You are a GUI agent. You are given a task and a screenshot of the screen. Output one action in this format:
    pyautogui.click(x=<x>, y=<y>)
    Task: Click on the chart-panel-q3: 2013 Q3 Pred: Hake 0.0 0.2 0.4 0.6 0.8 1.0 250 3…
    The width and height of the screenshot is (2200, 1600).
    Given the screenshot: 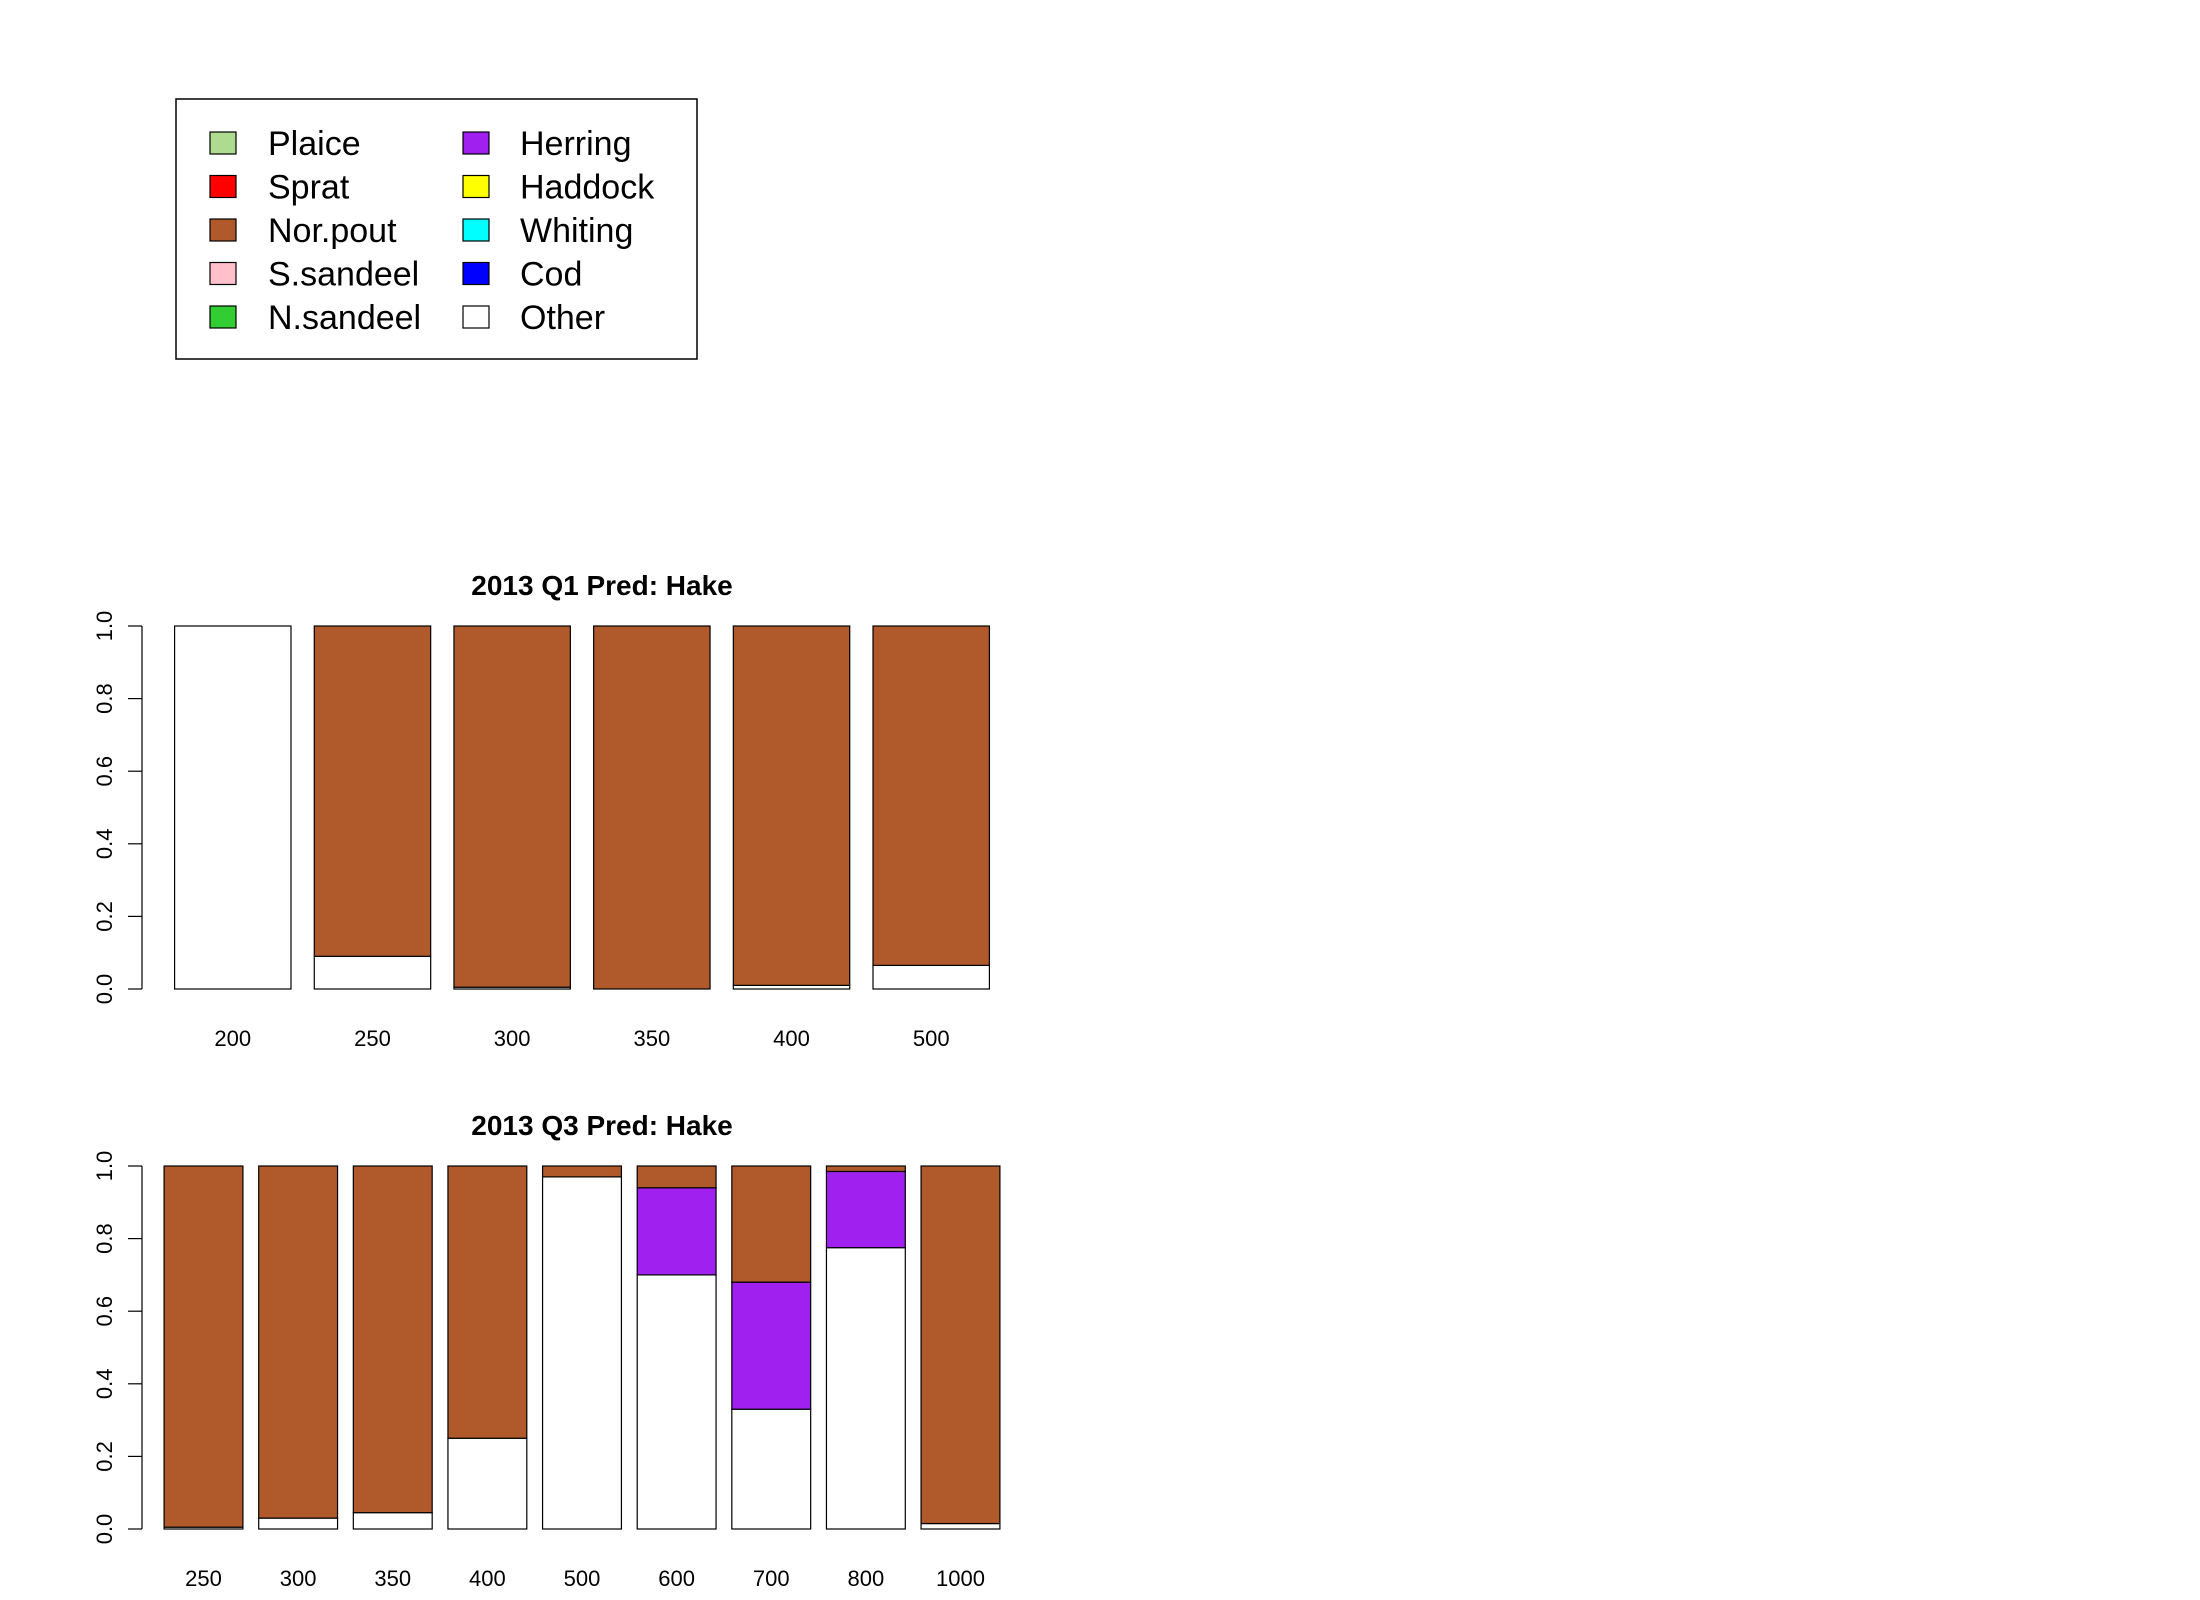 What is the action you would take?
    pyautogui.click(x=546, y=1350)
    